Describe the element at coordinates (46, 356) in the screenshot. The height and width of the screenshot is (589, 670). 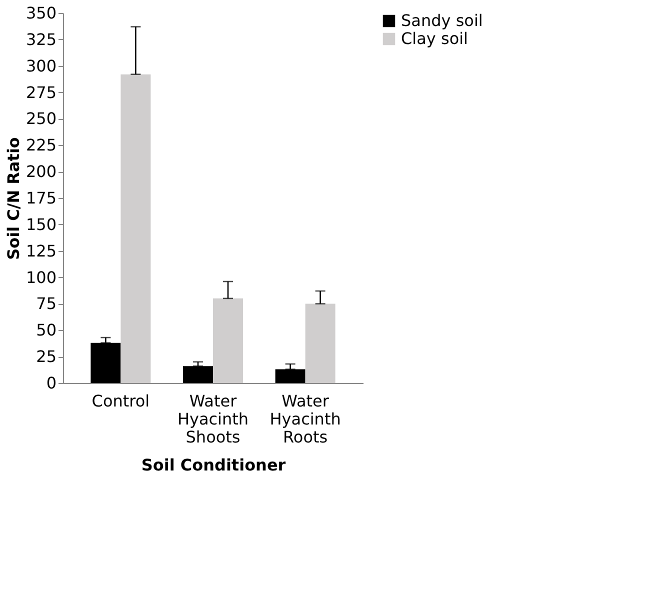
I see `y-tick-label: 25` at that location.